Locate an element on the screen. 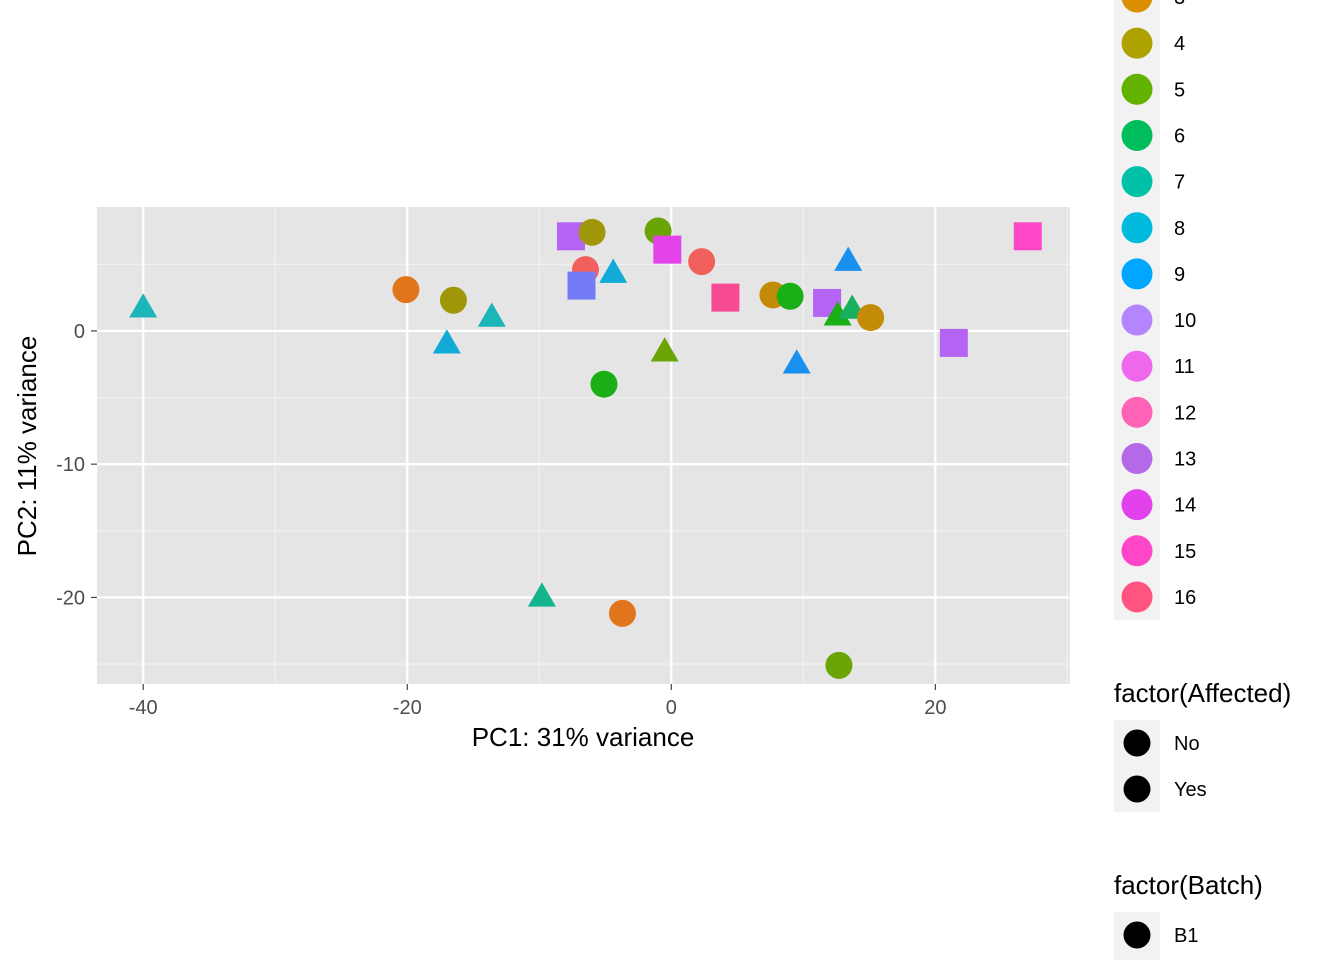 The width and height of the screenshot is (1344, 960). y-tick-label: -20 is located at coordinates (70, 598).